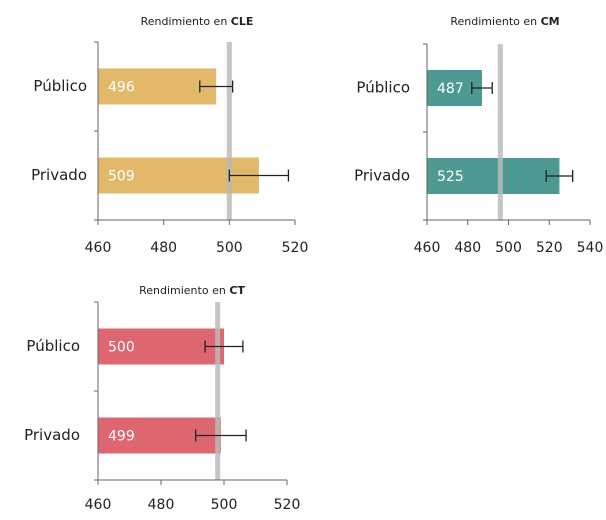 The width and height of the screenshot is (606, 520). I want to click on x-tick-label: 540, so click(590, 248).